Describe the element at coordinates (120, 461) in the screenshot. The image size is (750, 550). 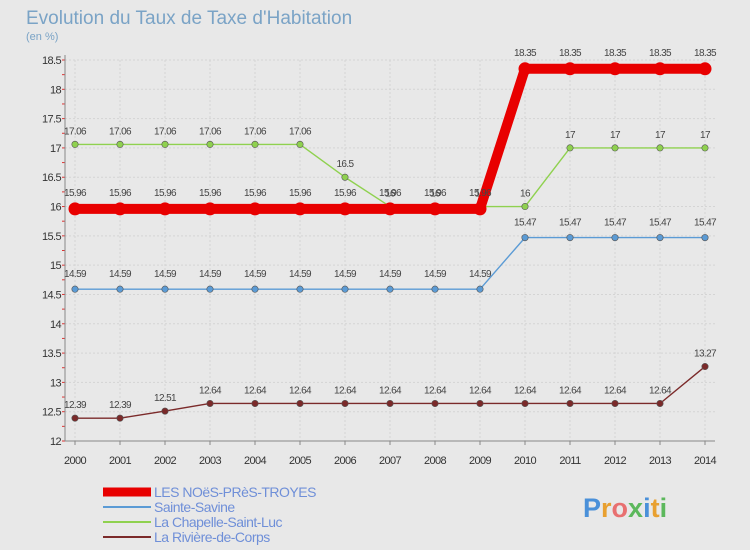
I see `x-tick-label: 2001` at that location.